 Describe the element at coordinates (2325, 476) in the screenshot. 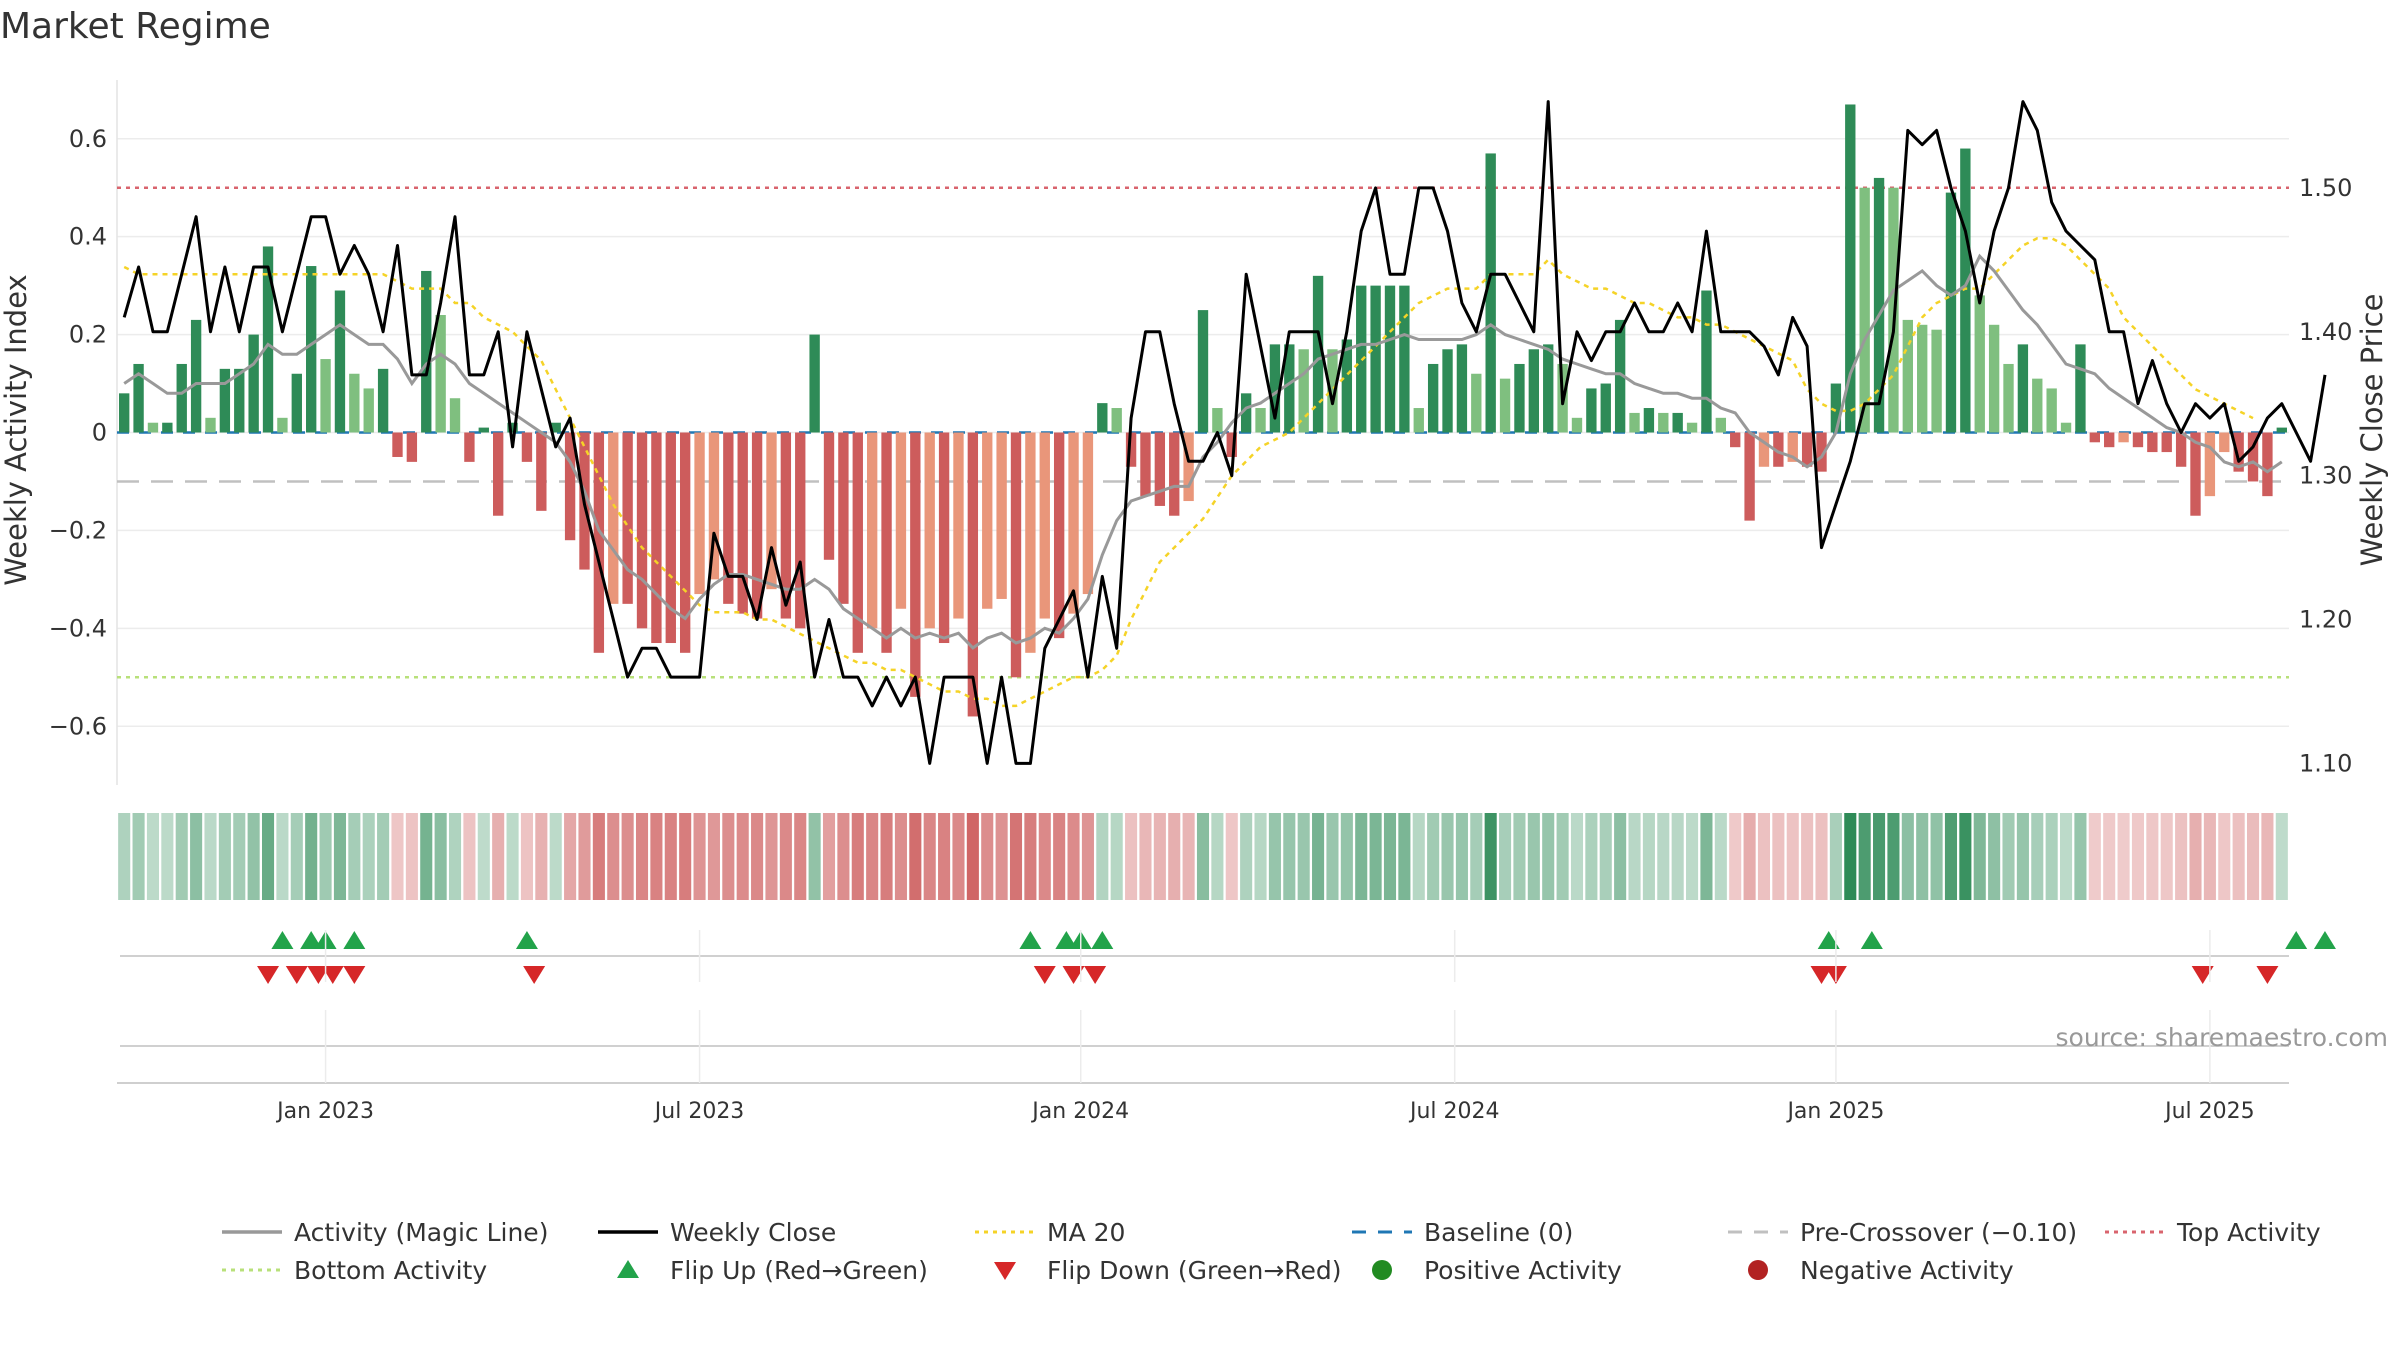

I see `right-tick-label: 1.30` at that location.